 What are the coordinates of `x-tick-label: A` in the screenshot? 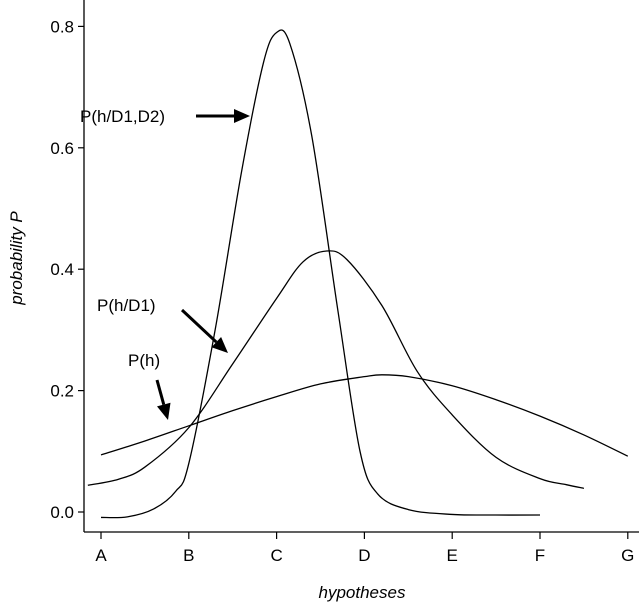 It's located at (101, 555).